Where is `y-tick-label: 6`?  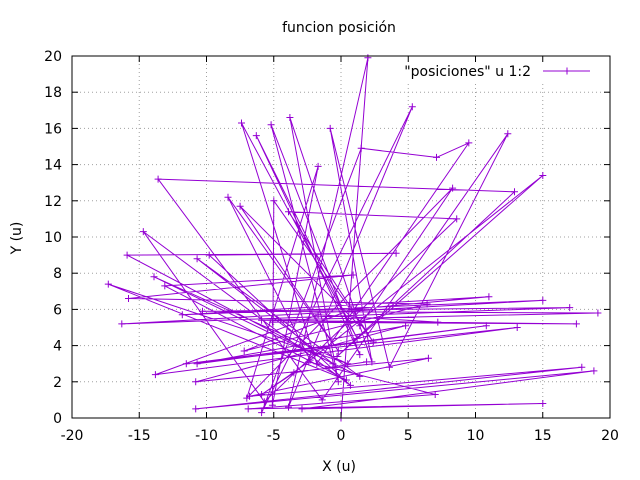 y-tick-label: 6 is located at coordinates (57, 310).